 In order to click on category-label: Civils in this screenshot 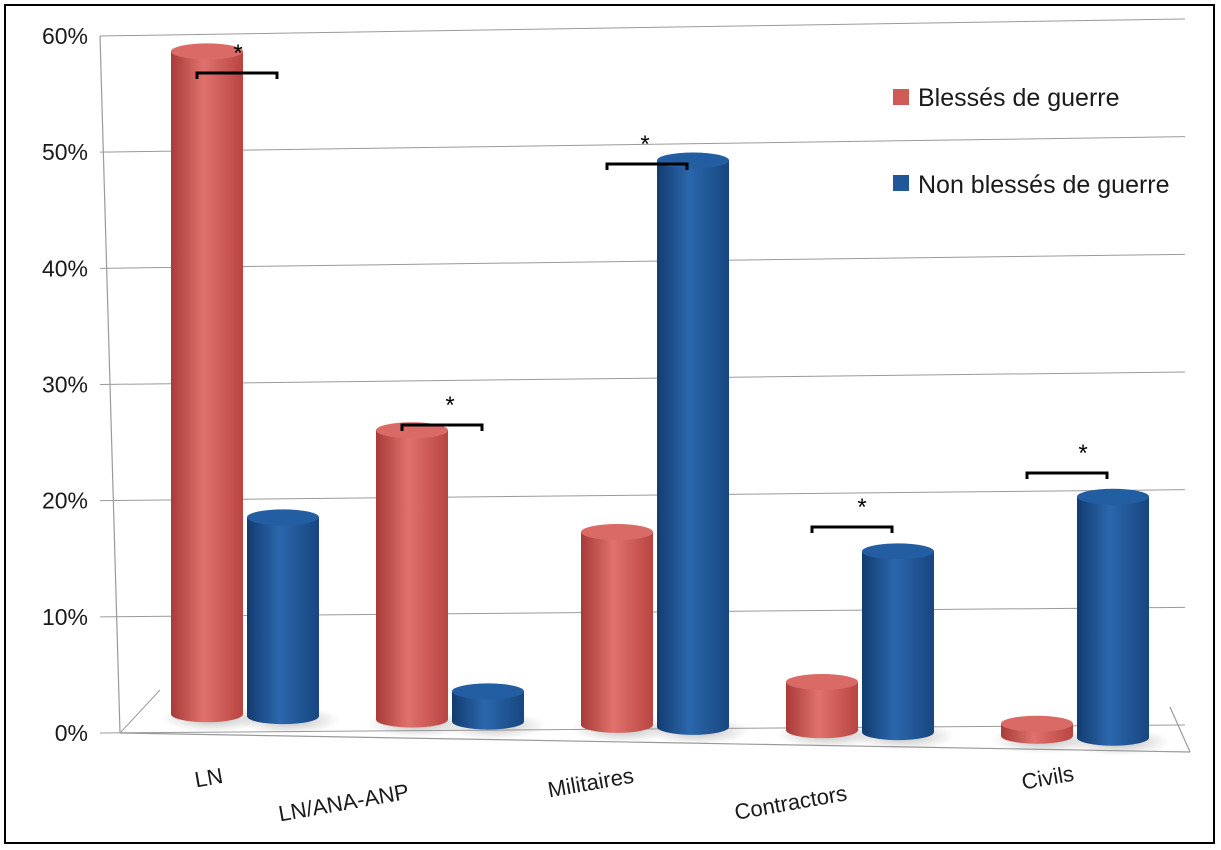, I will do `click(1048, 778)`.